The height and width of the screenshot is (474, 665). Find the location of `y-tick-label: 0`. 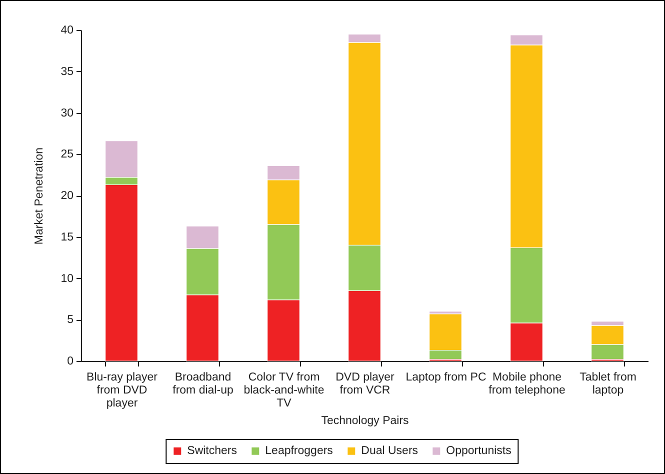

y-tick-label: 0 is located at coordinates (70, 362).